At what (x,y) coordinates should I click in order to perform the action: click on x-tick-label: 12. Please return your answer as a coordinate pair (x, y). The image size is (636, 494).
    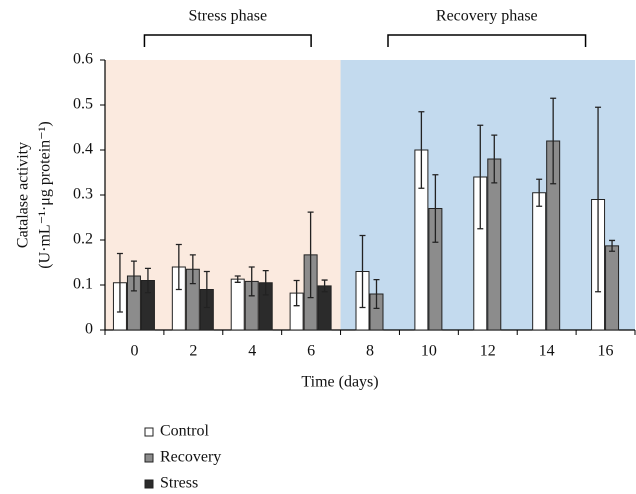
    Looking at the image, I should click on (488, 351).